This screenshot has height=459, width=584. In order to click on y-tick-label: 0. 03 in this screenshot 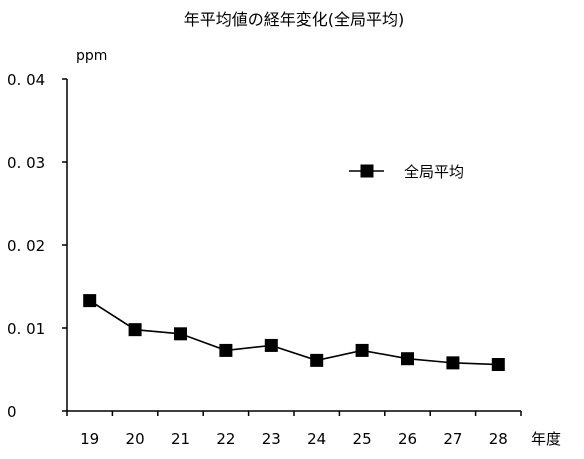, I will do `click(26, 163)`.